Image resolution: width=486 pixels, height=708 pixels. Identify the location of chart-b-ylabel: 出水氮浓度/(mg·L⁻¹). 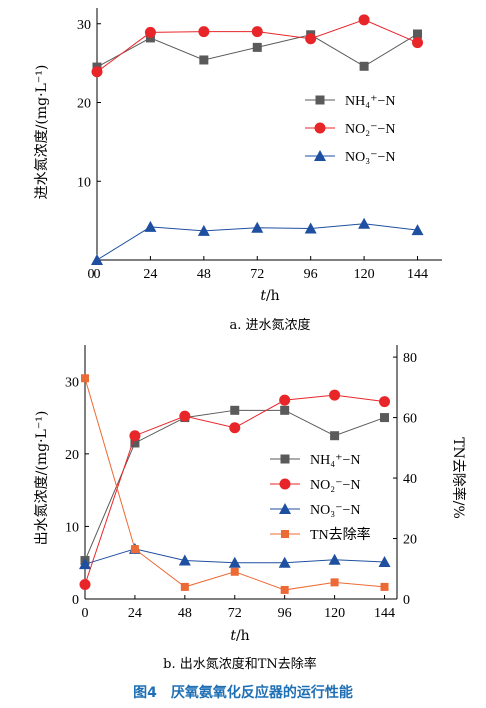
(42, 478).